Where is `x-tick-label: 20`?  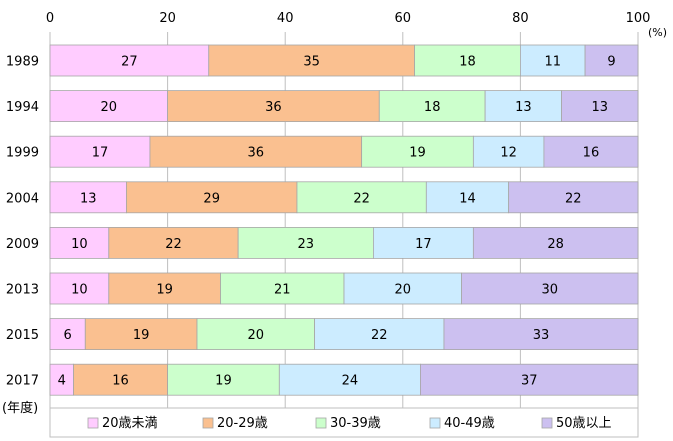 x-tick-label: 20 is located at coordinates (167, 18).